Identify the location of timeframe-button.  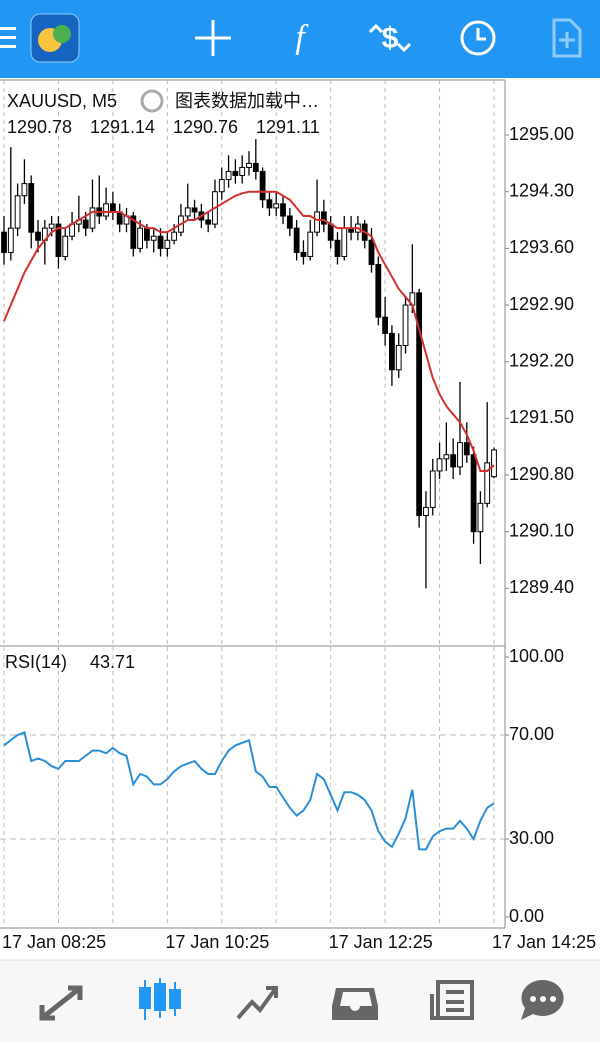
(478, 38).